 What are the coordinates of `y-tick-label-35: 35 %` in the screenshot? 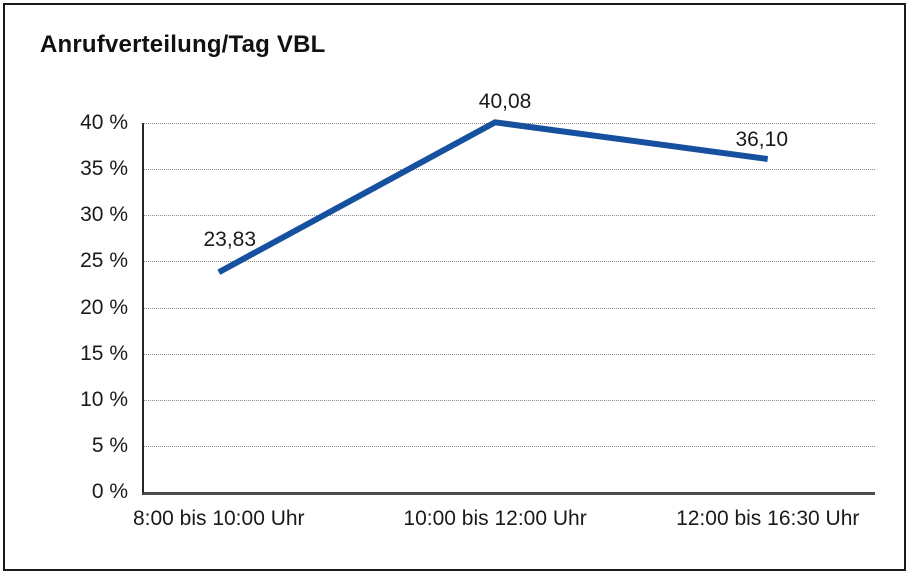 It's located at (104, 169).